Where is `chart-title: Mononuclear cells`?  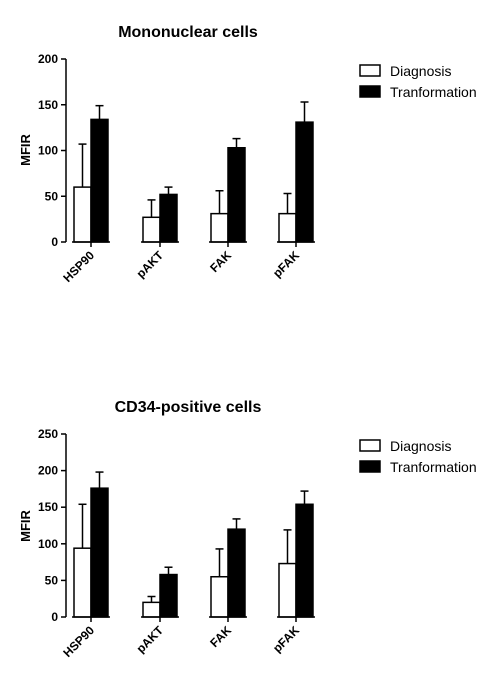
chart-title: Mononuclear cells is located at coordinates (188, 32).